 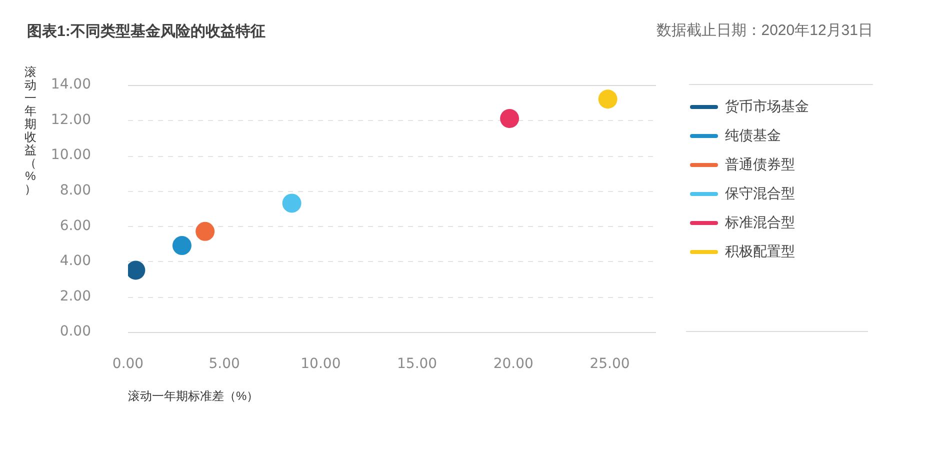 What do you see at coordinates (75, 190) in the screenshot?
I see `y-tick-label: 8.00` at bounding box center [75, 190].